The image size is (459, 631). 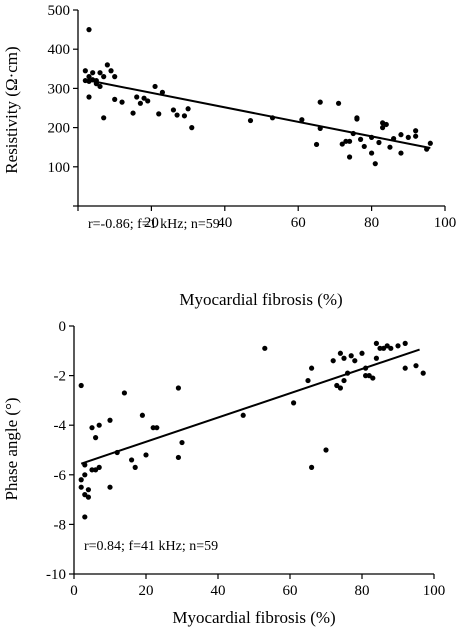 I want to click on phase-angle-y-axis-title: Phase angle (°), so click(x=11, y=448).